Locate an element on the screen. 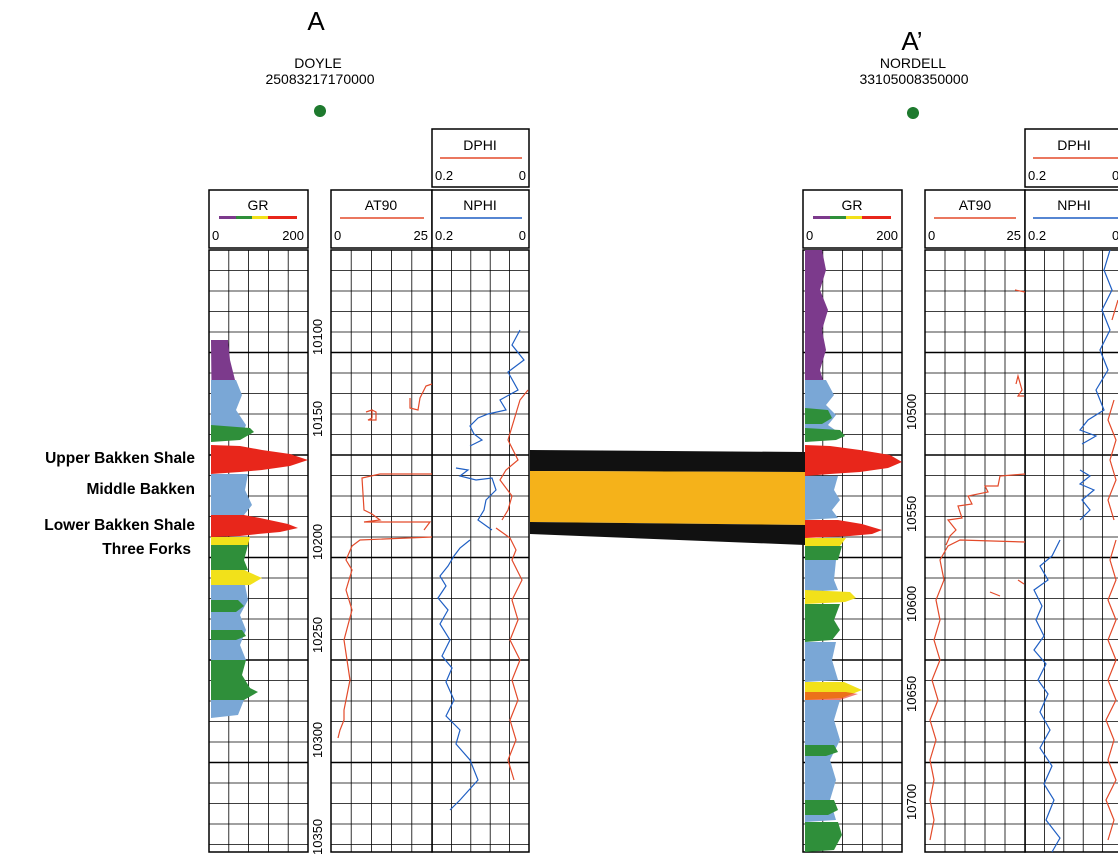 Image resolution: width=1118 pixels, height=859 pixels. depth-label: 10650 is located at coordinates (911, 694).